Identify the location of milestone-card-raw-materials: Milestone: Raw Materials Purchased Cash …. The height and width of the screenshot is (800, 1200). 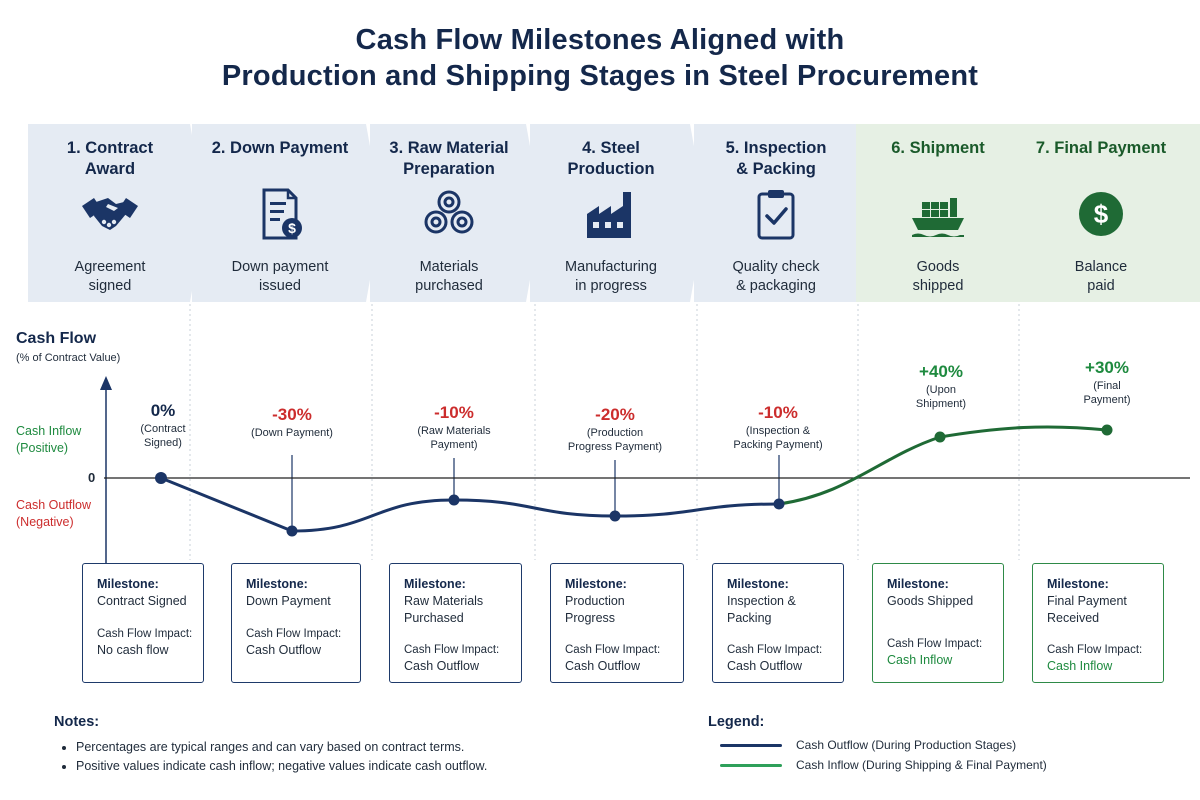
(455, 623).